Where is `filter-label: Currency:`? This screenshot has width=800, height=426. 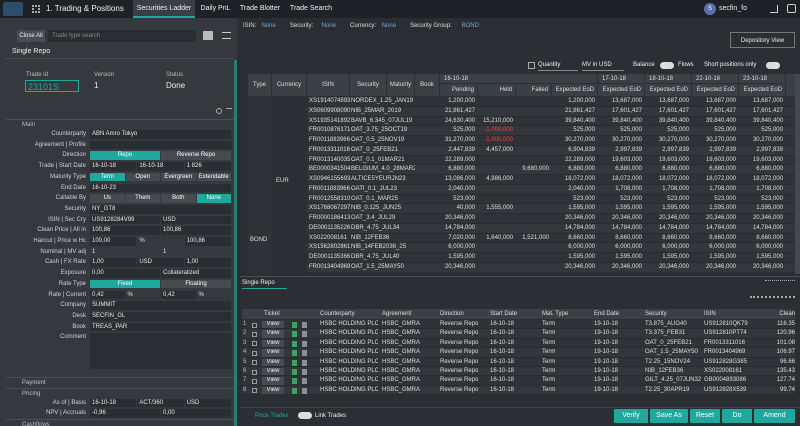 filter-label: Currency: is located at coordinates (363, 26).